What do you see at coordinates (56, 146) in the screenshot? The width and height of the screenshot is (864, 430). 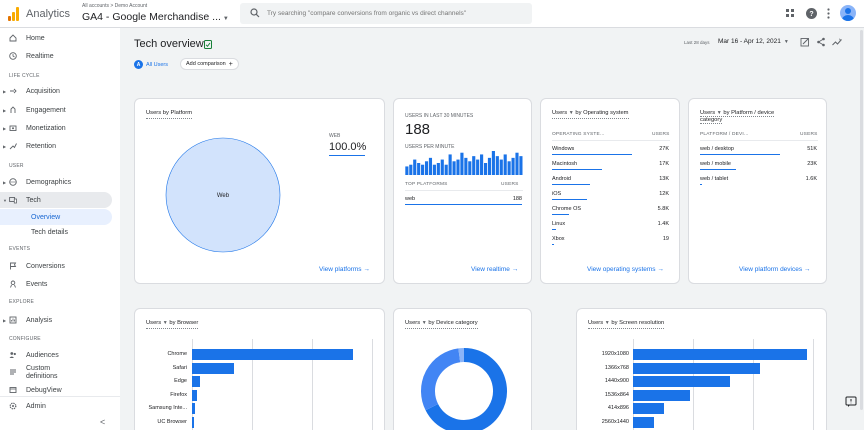 I see `sidebar-item-retention: ▶ Retention` at bounding box center [56, 146].